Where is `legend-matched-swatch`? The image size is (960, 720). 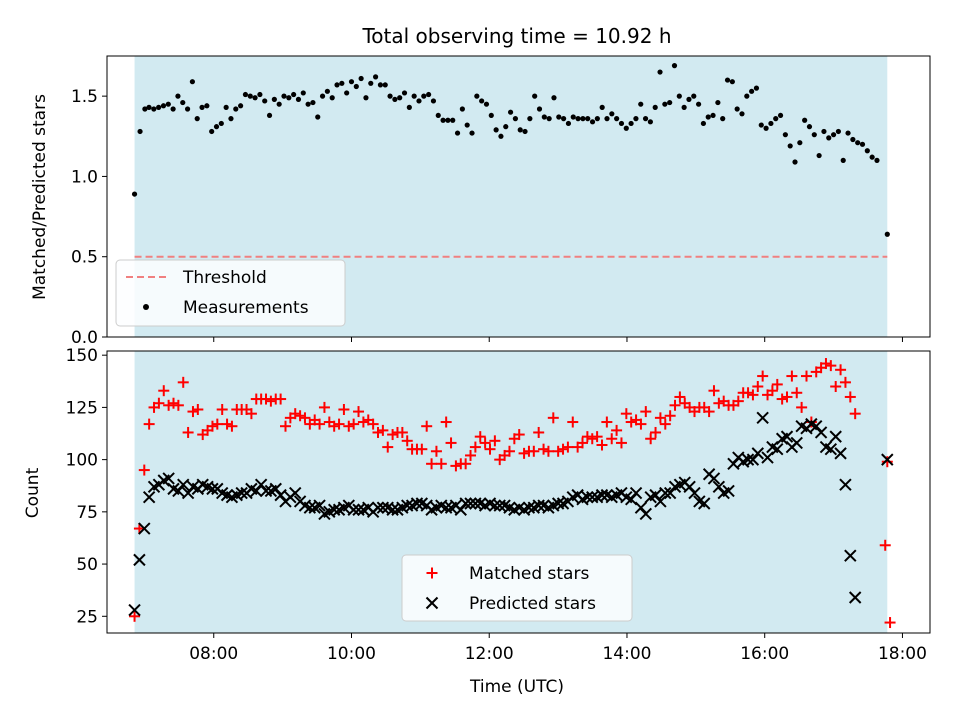 legend-matched-swatch is located at coordinates (432, 573).